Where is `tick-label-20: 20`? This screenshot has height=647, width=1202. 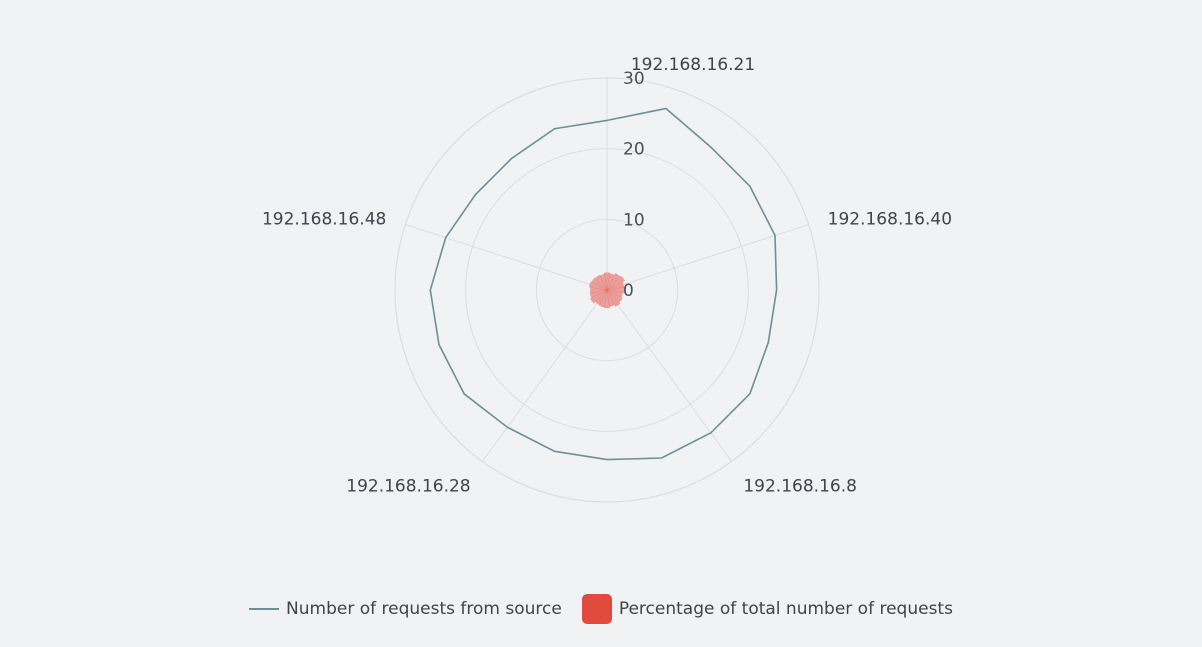
tick-label-20: 20 is located at coordinates (634, 150).